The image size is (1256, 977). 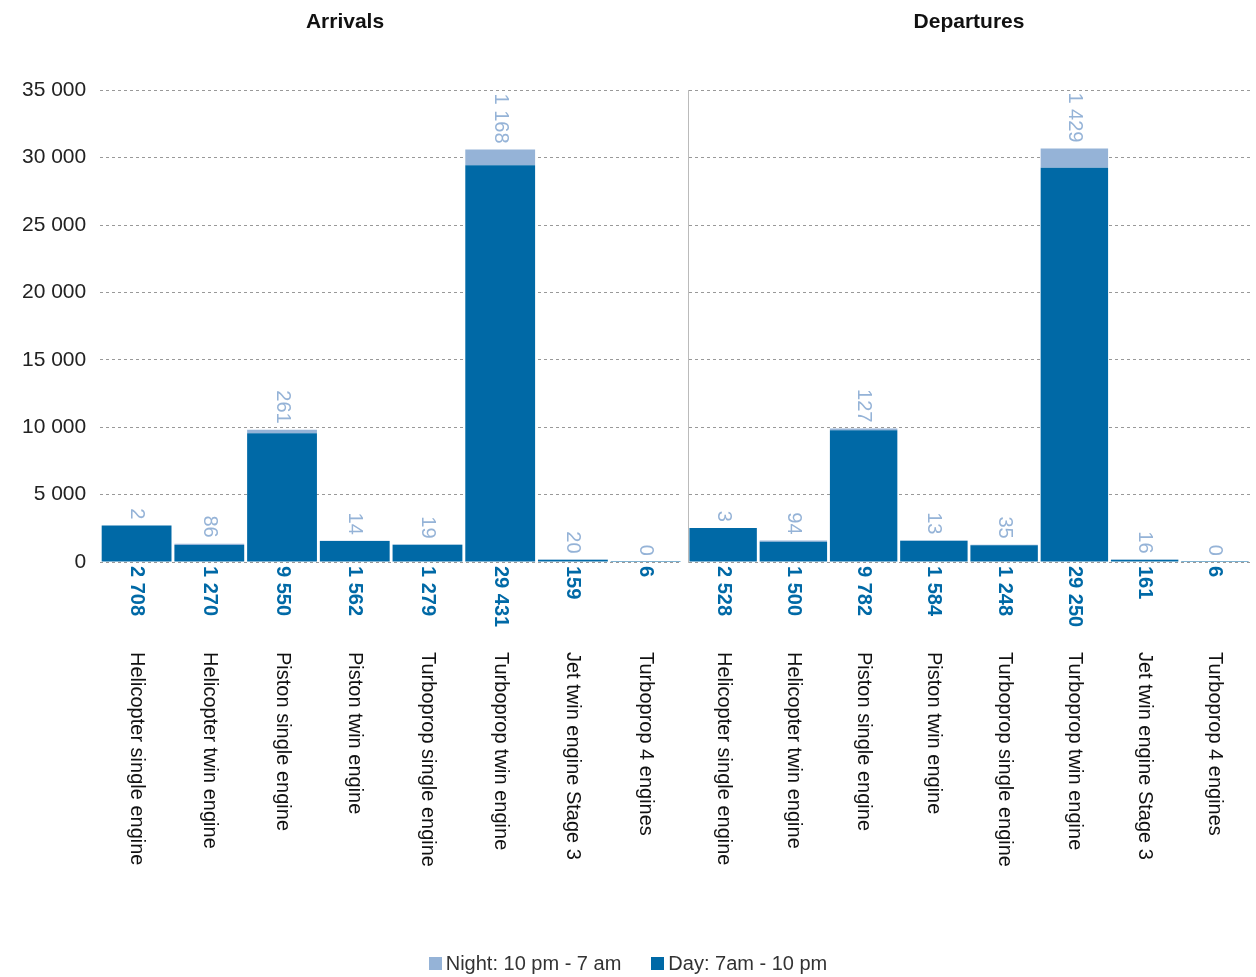 I want to click on data-label: 127, so click(x=865, y=406).